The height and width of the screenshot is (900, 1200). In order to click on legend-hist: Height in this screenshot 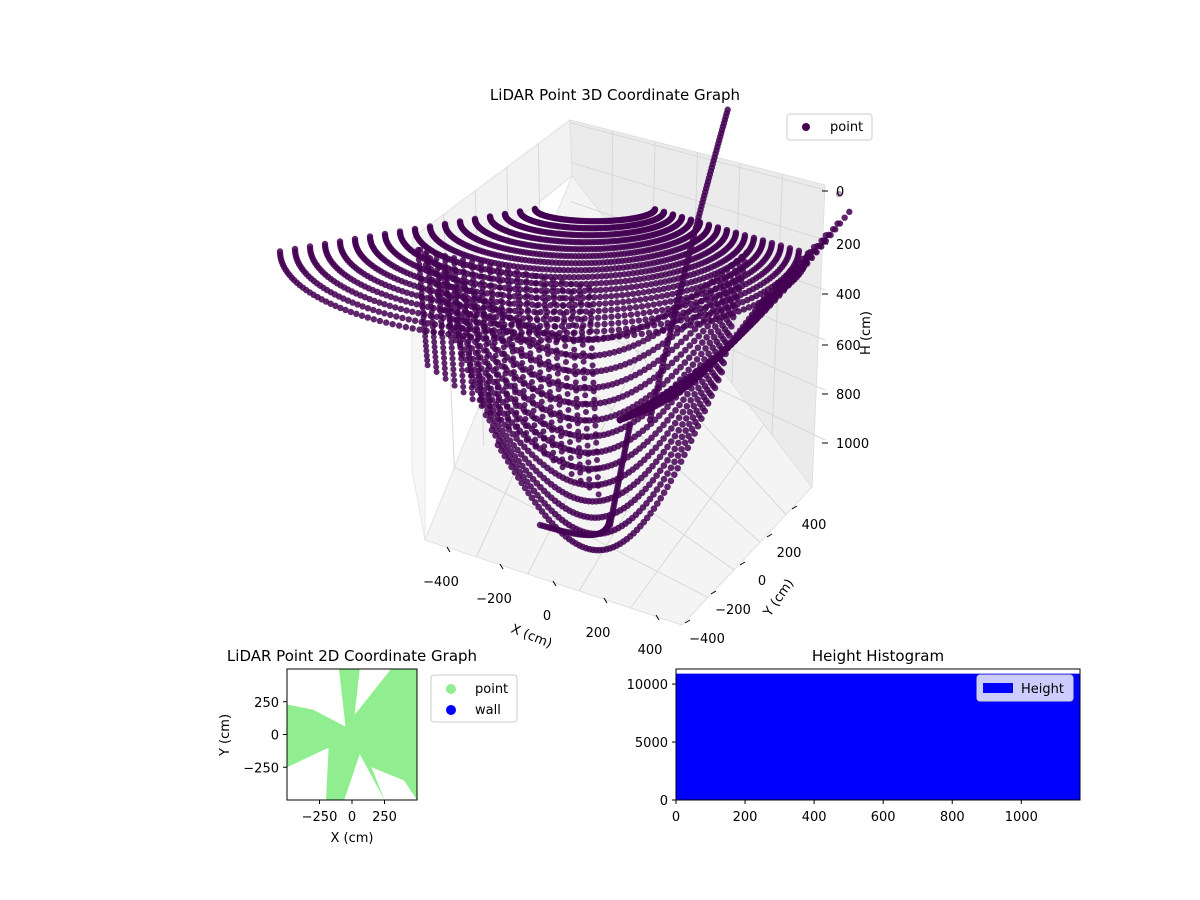, I will do `click(1025, 688)`.